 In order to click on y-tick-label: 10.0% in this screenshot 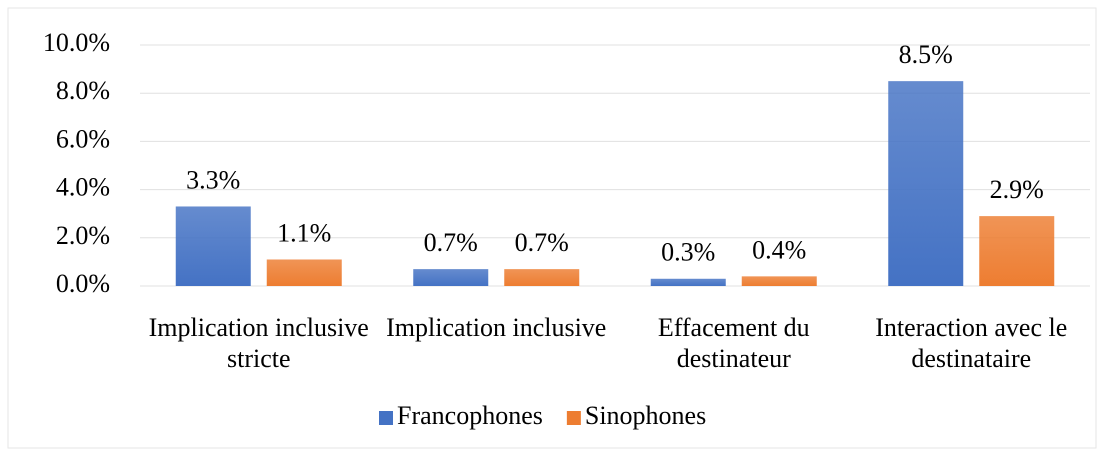, I will do `click(76, 42)`.